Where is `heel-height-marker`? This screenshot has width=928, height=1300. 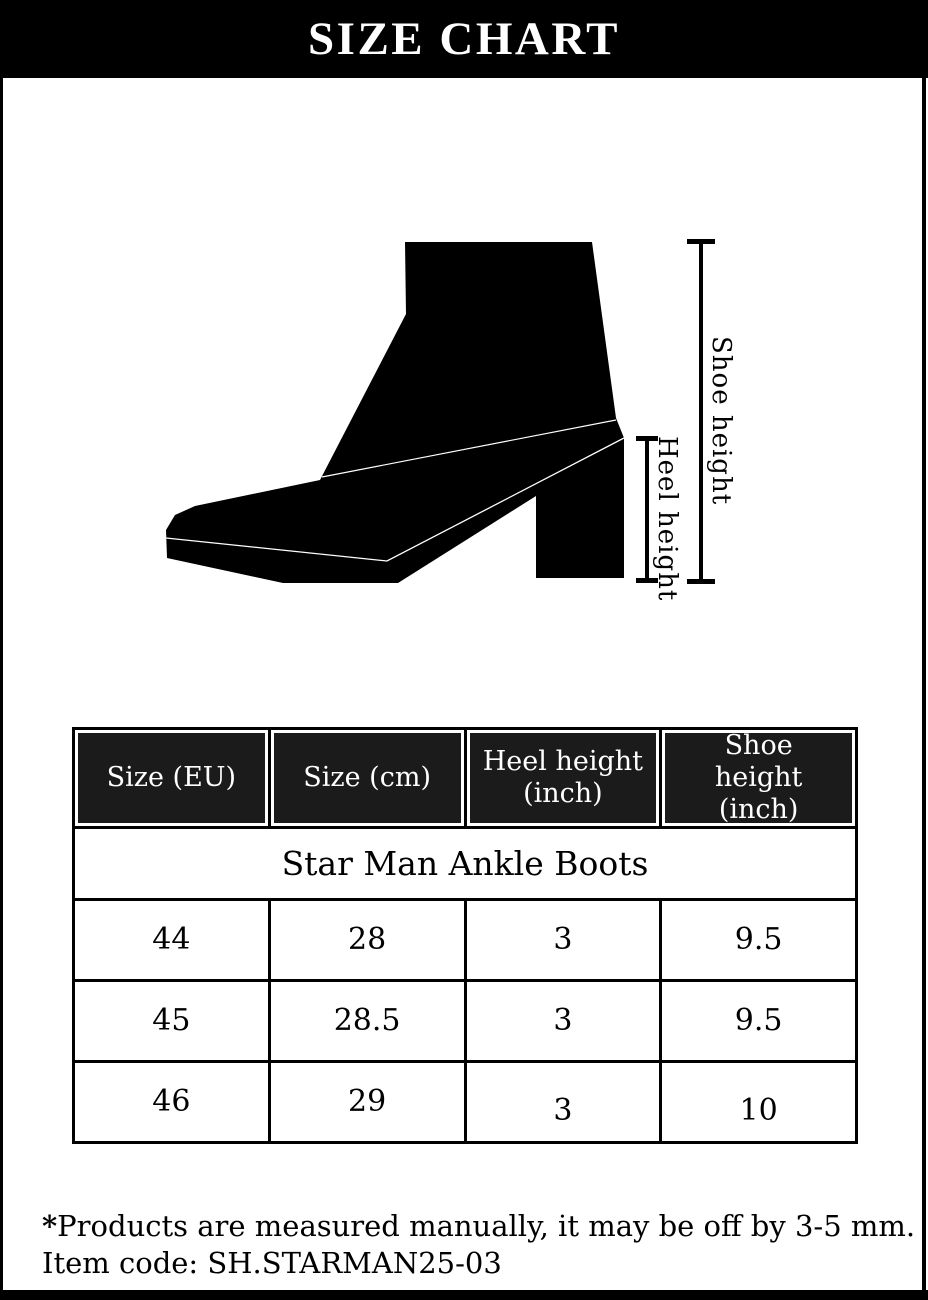
heel-height-marker is located at coordinates (647, 509).